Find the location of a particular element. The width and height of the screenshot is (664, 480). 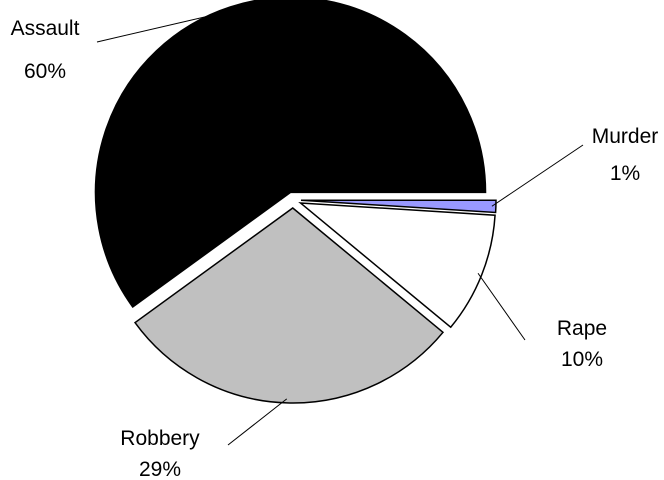

slice-percent-robbery: 29% is located at coordinates (160, 469).